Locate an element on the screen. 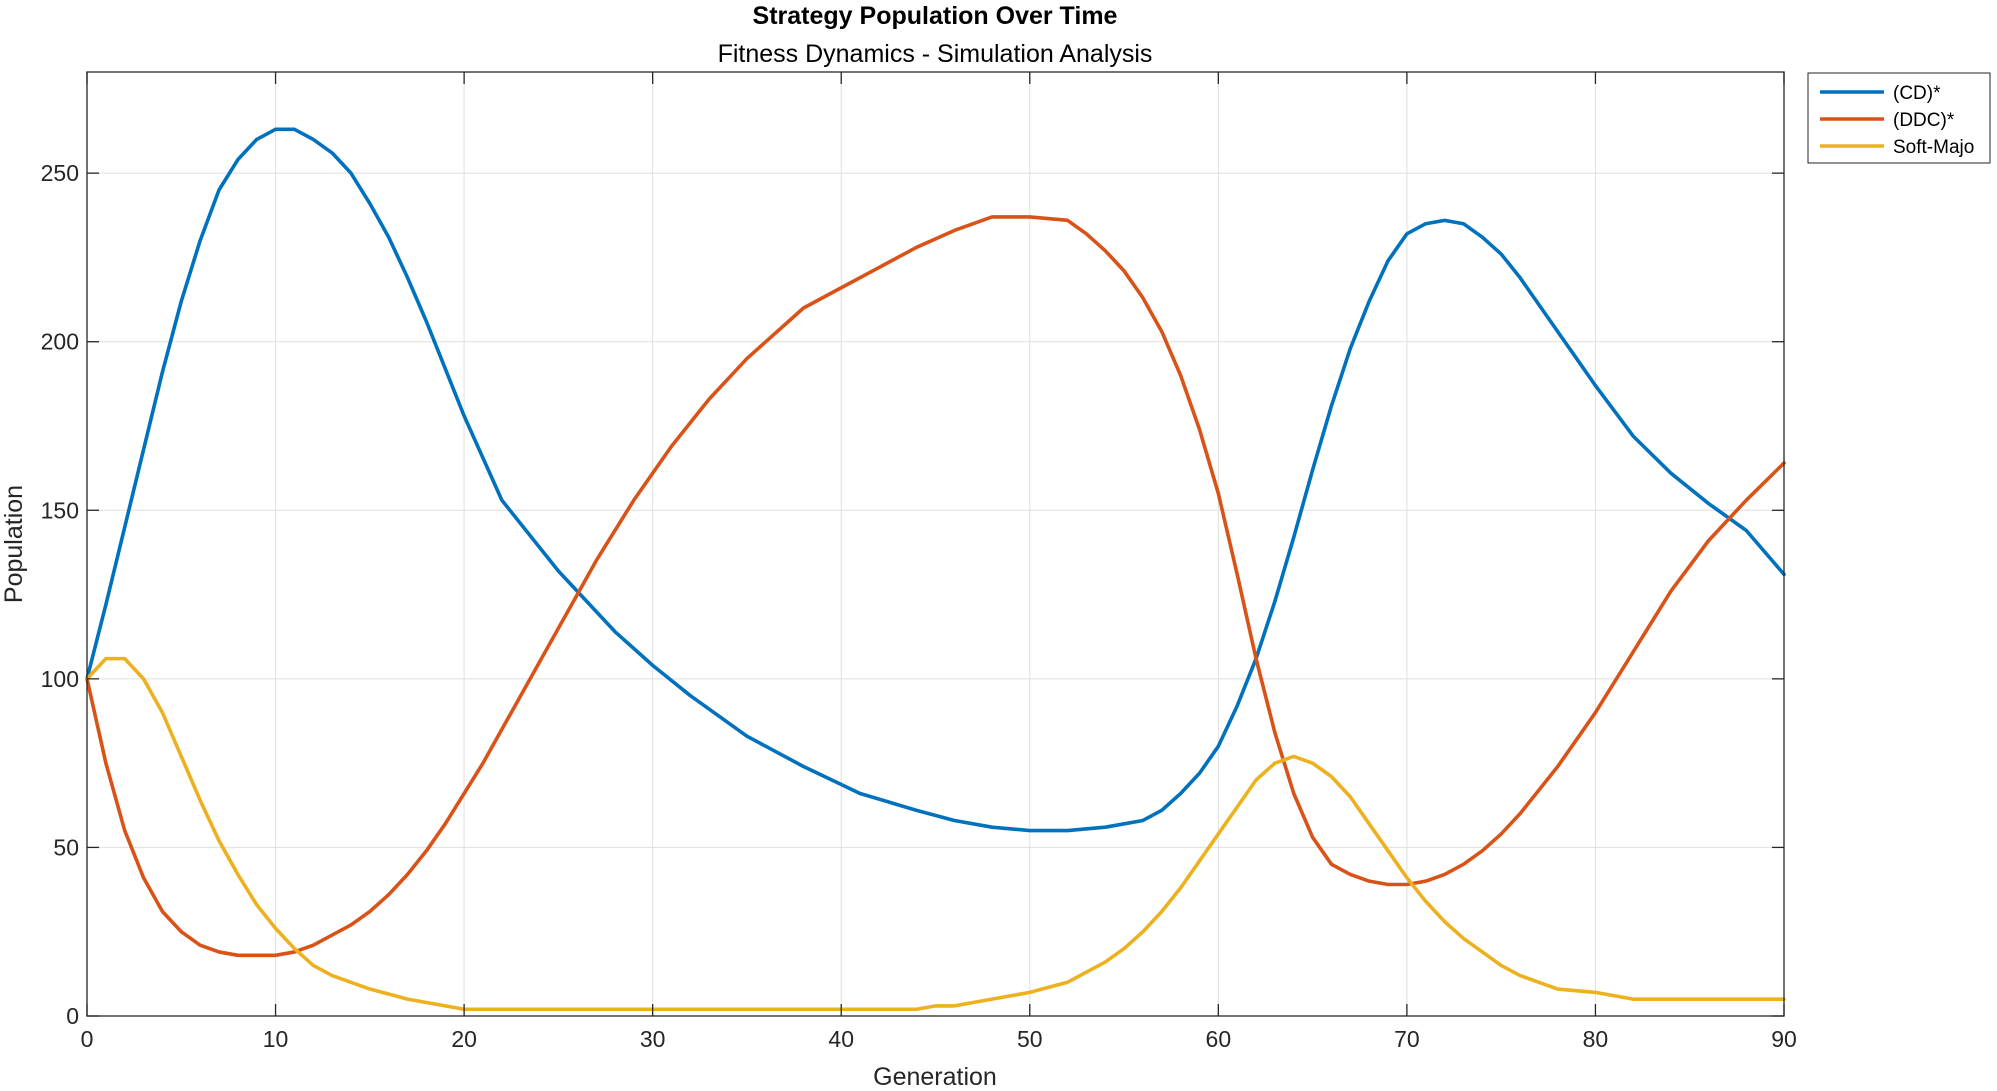 The width and height of the screenshot is (1997, 1091). x-tick-label: 70 is located at coordinates (1407, 1039).